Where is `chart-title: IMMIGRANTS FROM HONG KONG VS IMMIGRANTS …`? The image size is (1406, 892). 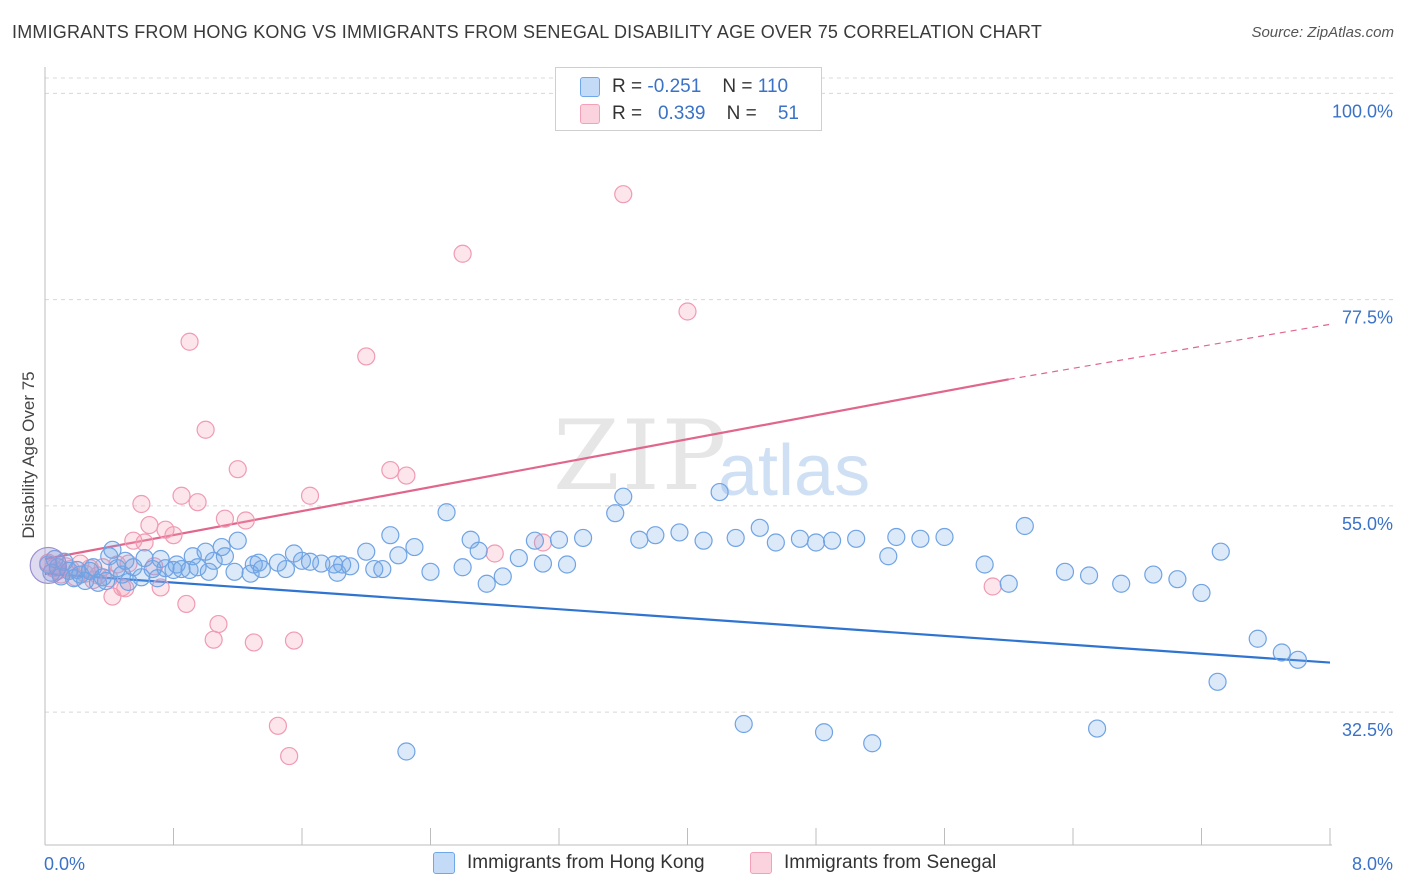
chart-title: IMMIGRANTS FROM HONG KONG VS IMMIGRANTS … is located at coordinates (527, 32).